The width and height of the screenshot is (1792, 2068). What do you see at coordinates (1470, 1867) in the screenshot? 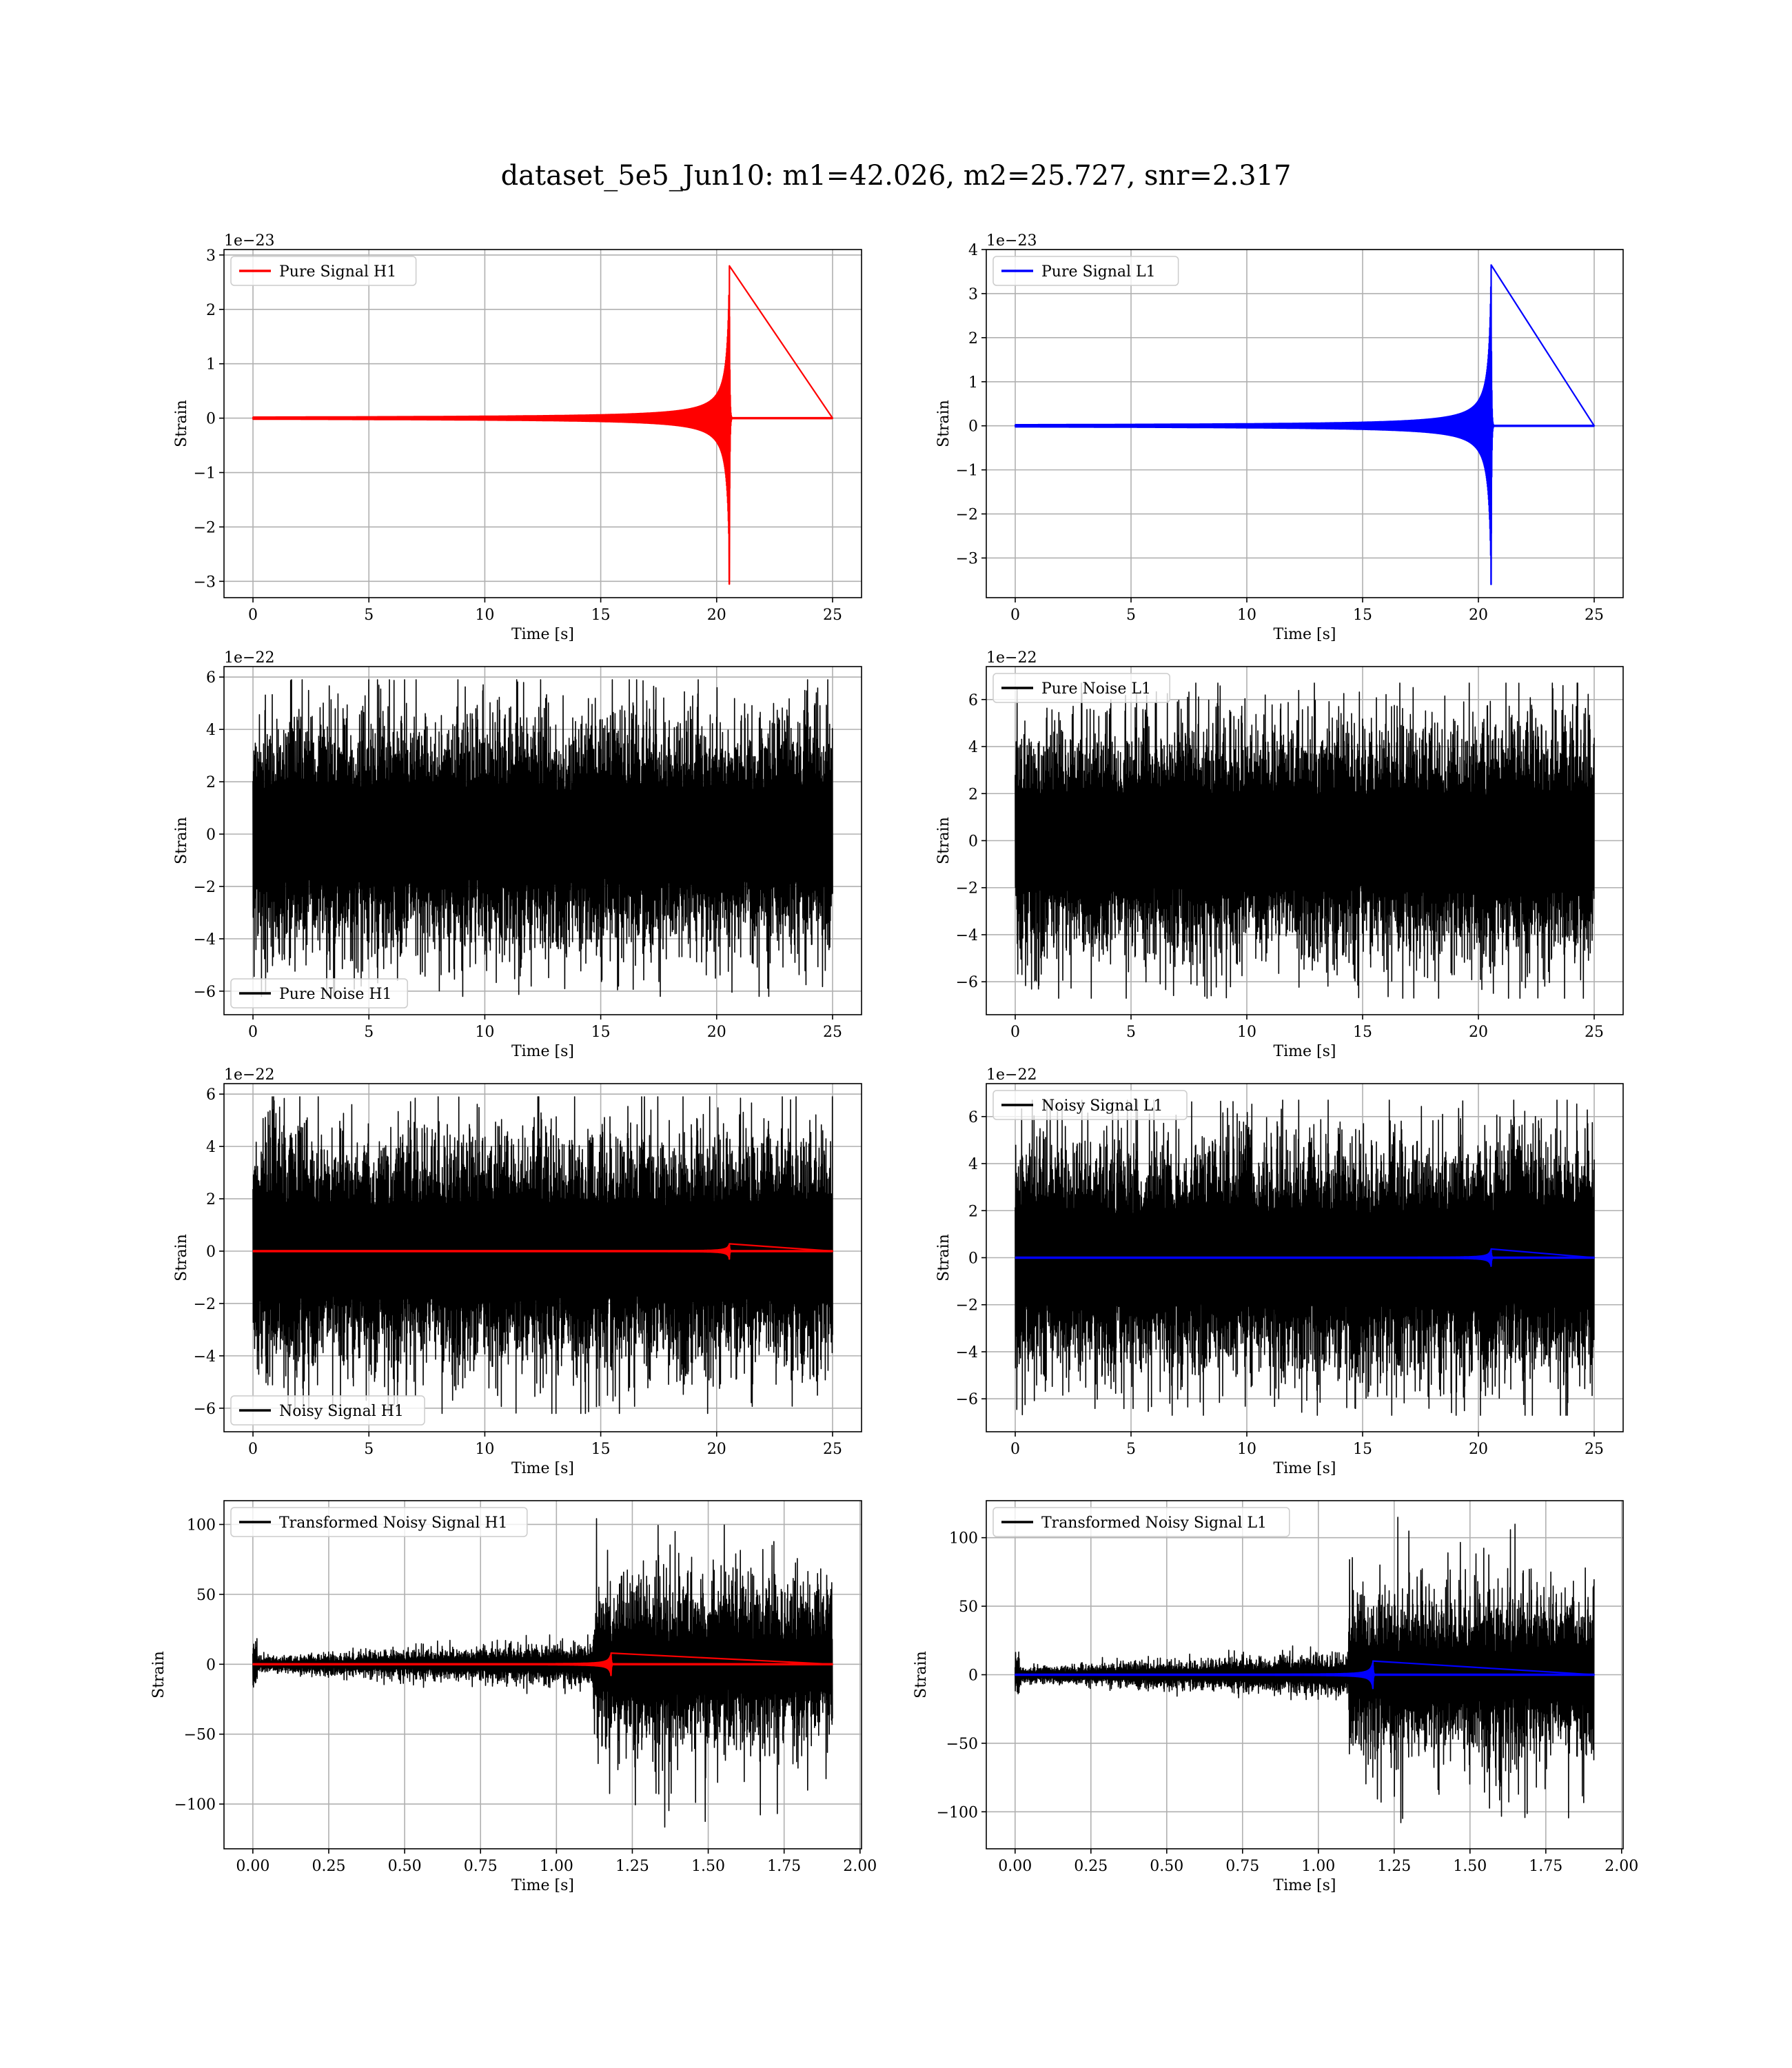
I see `x-tick-label: 1.50` at bounding box center [1470, 1867].